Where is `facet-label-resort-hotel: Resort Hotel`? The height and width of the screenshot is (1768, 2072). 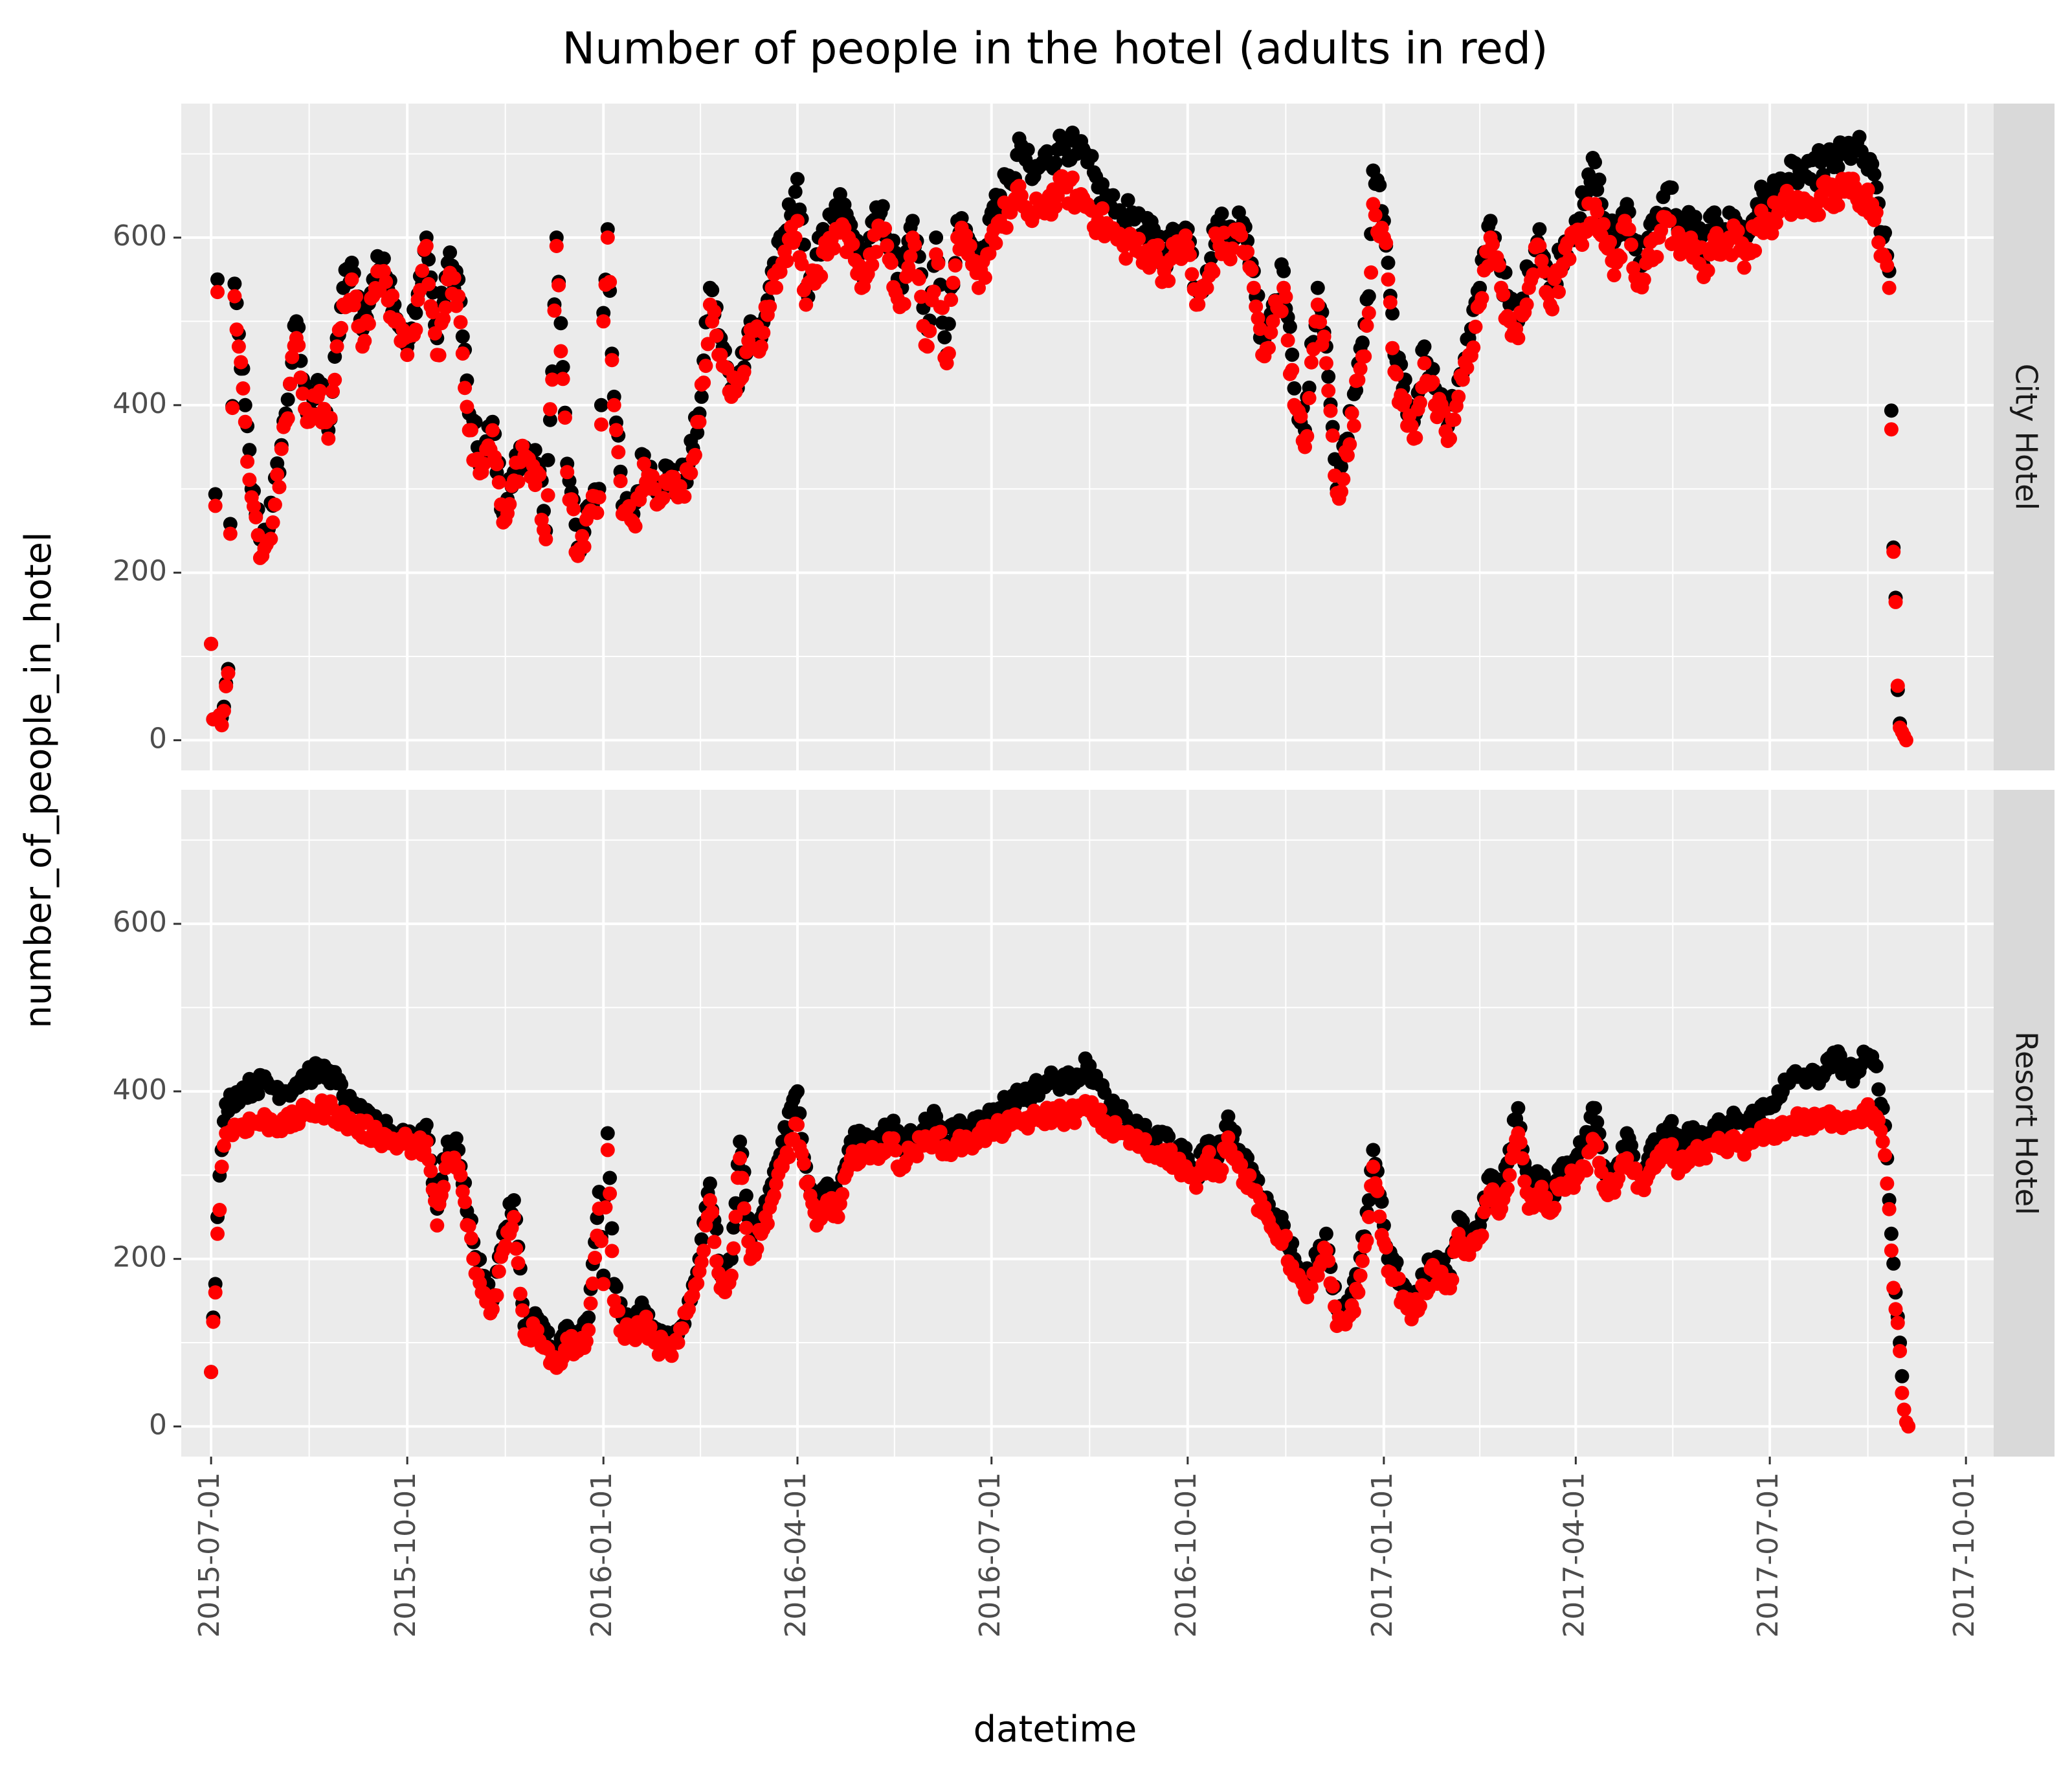 facet-label-resort-hotel: Resort Hotel is located at coordinates (2026, 1123).